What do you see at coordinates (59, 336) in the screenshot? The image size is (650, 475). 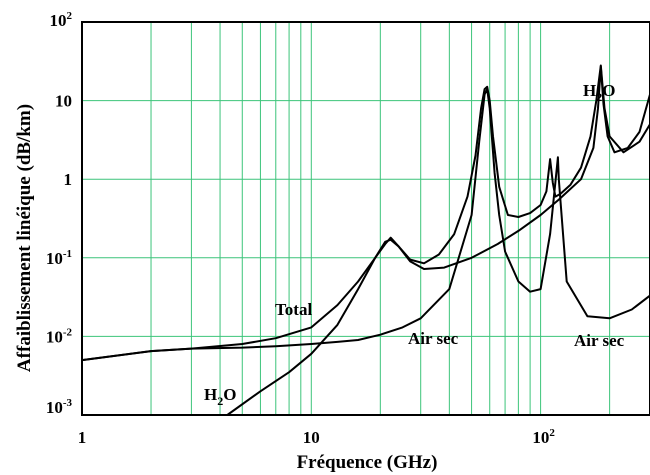 I see `y-tick-label: 10⁻²` at bounding box center [59, 336].